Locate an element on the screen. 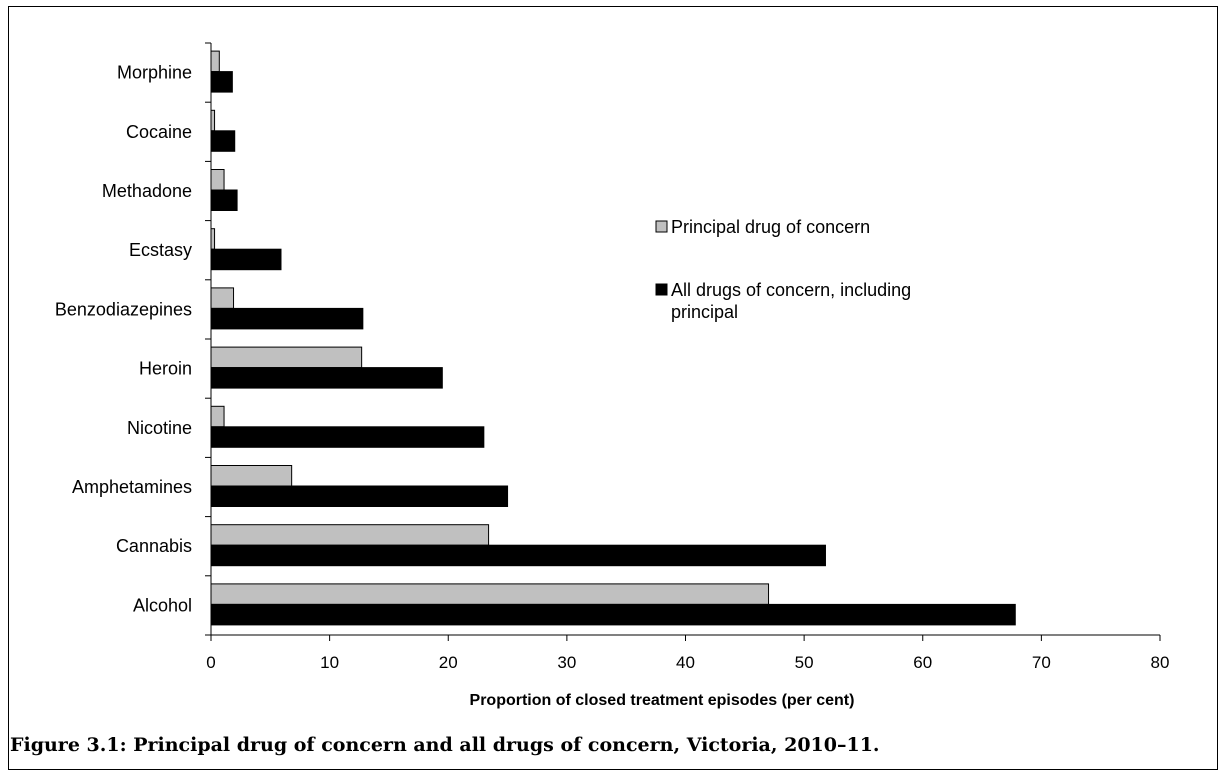  category-label-heroin: Heroin is located at coordinates (165, 369).